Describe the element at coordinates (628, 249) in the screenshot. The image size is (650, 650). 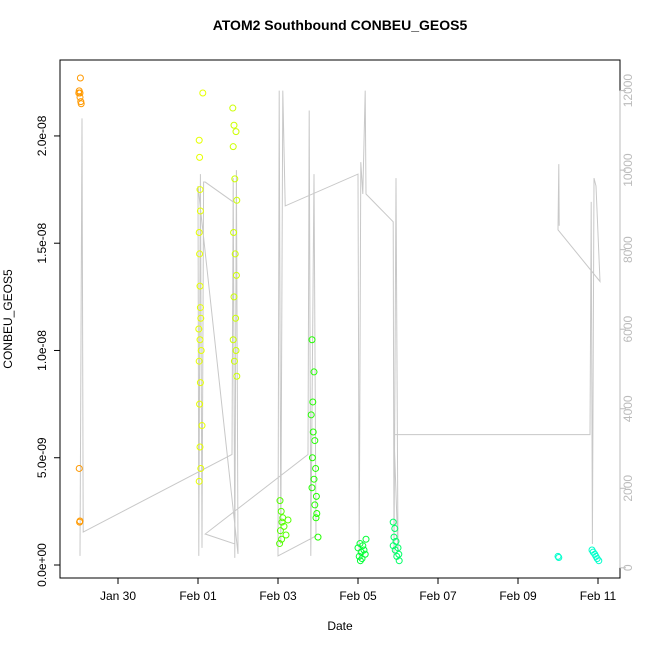
I see `y2-tick-label: 8000` at that location.